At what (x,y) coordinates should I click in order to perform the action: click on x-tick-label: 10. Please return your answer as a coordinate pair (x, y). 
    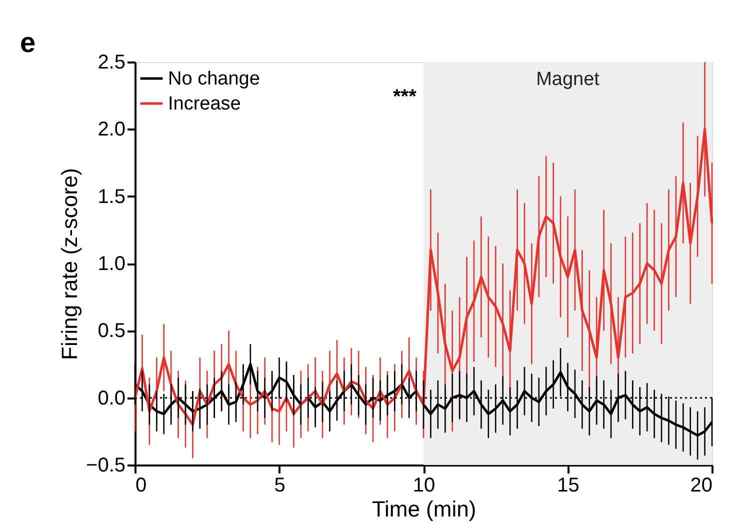
    Looking at the image, I should click on (424, 485).